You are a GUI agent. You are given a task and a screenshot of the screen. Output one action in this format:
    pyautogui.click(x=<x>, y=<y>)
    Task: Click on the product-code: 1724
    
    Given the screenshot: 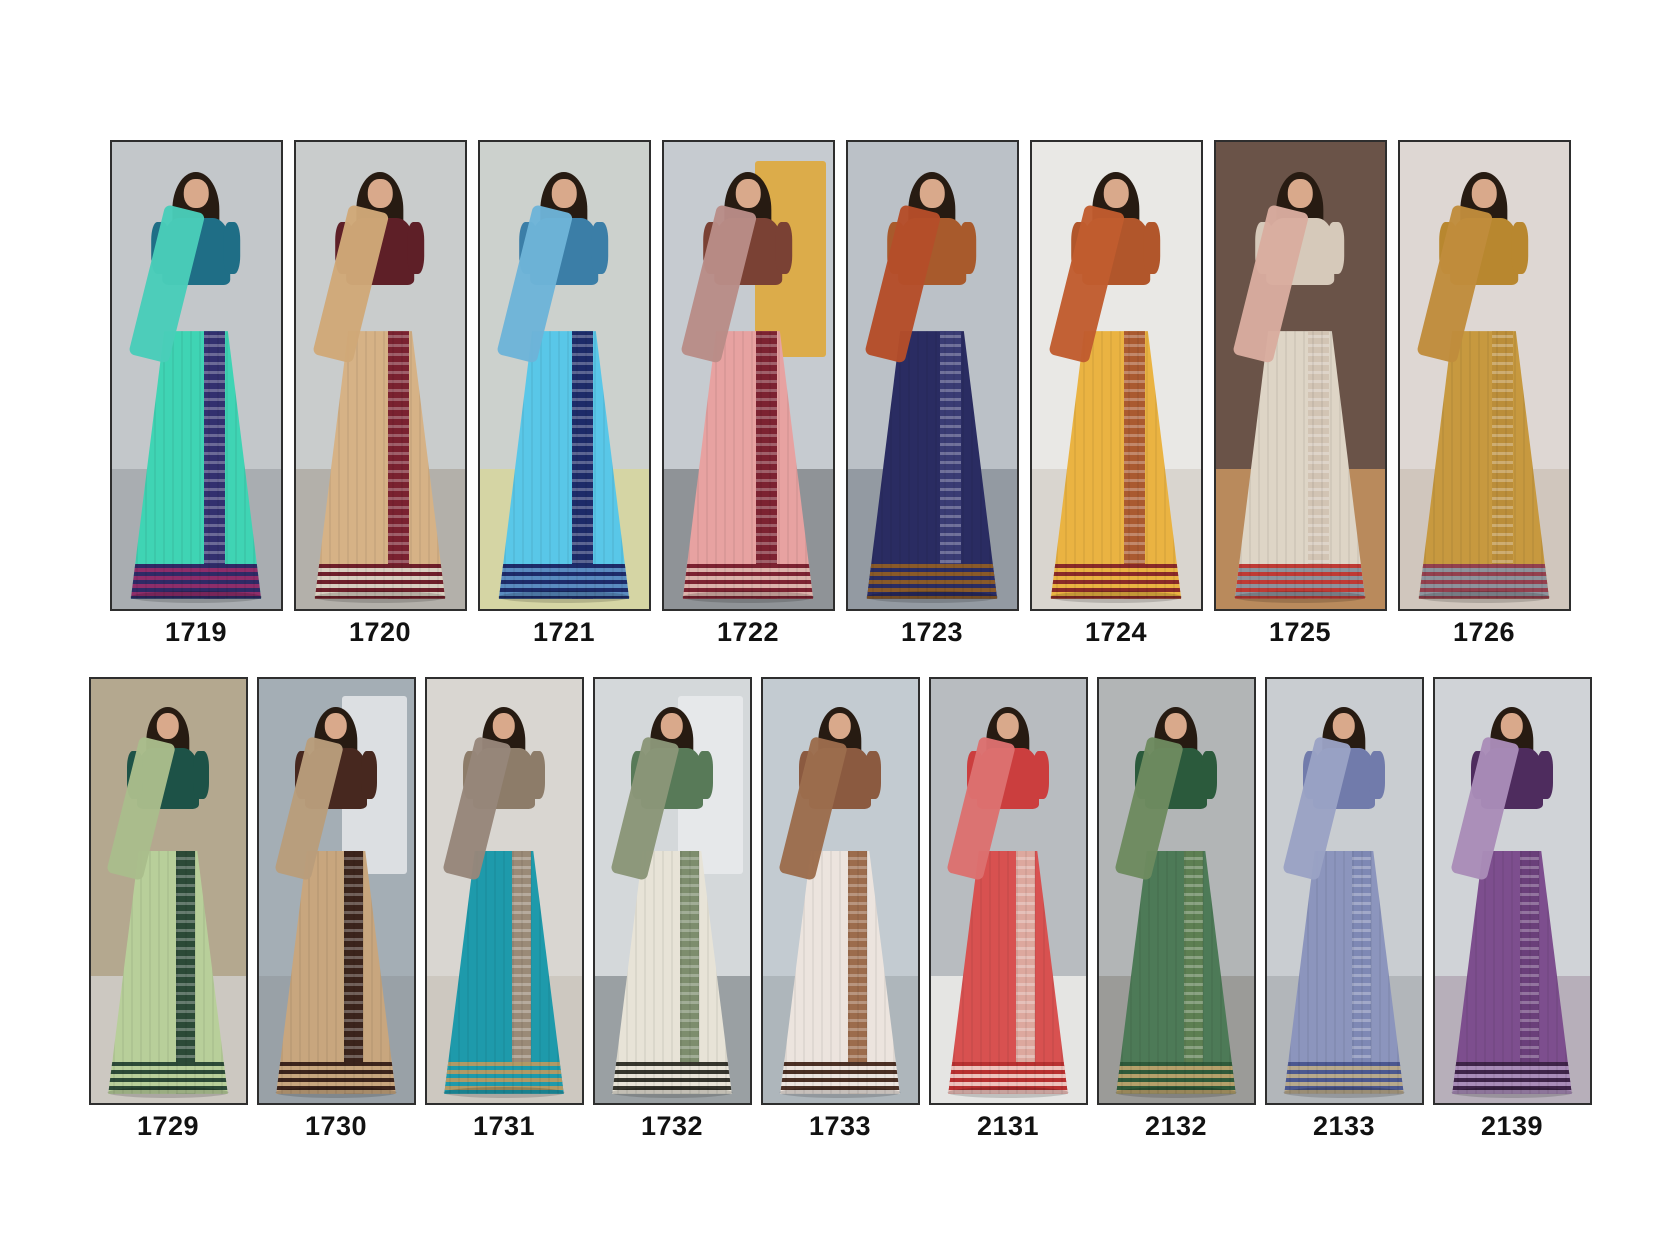 What is the action you would take?
    pyautogui.click(x=1116, y=632)
    